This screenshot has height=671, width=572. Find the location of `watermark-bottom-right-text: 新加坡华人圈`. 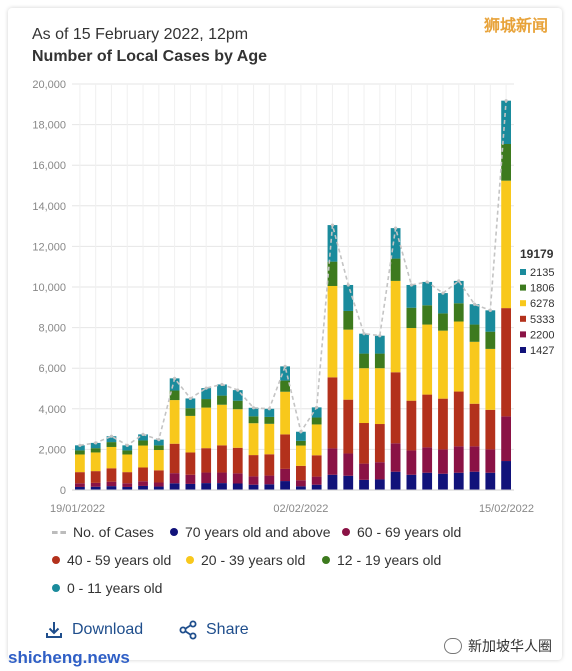

watermark-bottom-right-text: 新加坡华人圈 is located at coordinates (510, 646).